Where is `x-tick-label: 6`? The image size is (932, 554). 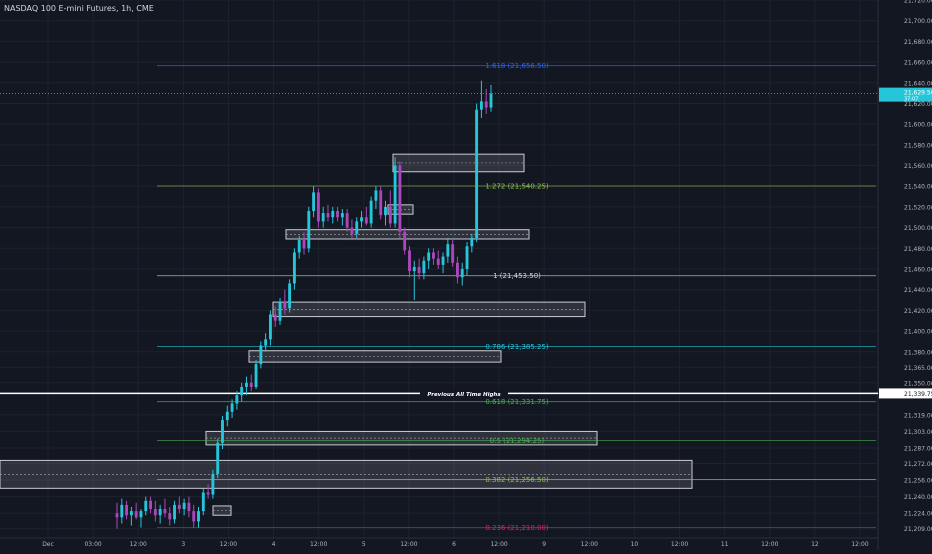
x-tick-label: 6 is located at coordinates (454, 544).